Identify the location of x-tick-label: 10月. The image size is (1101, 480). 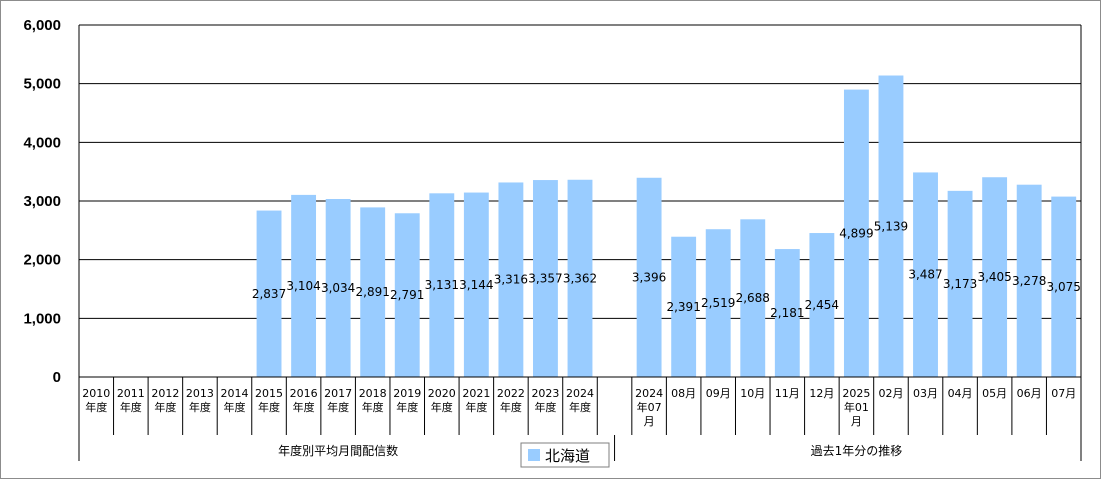
(752, 393).